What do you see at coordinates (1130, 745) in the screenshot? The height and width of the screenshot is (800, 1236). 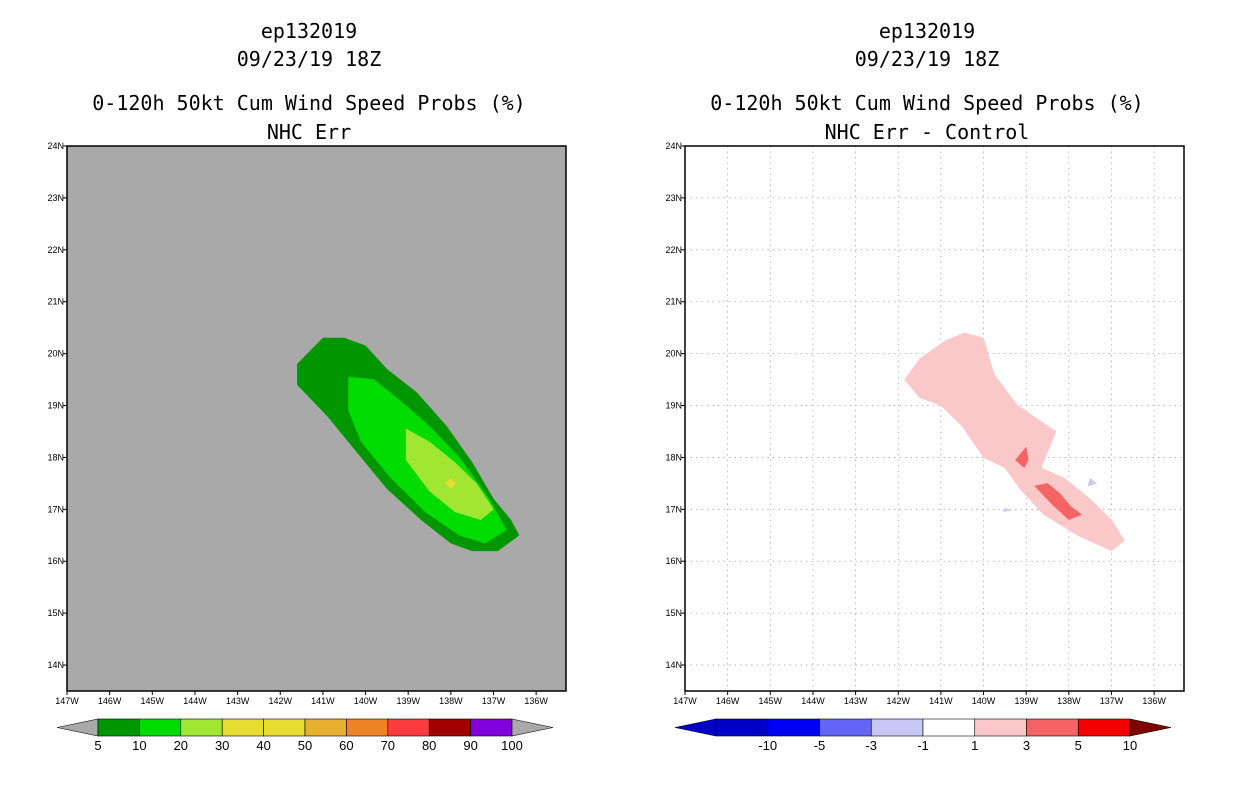 I see `colorbar-label: 10` at bounding box center [1130, 745].